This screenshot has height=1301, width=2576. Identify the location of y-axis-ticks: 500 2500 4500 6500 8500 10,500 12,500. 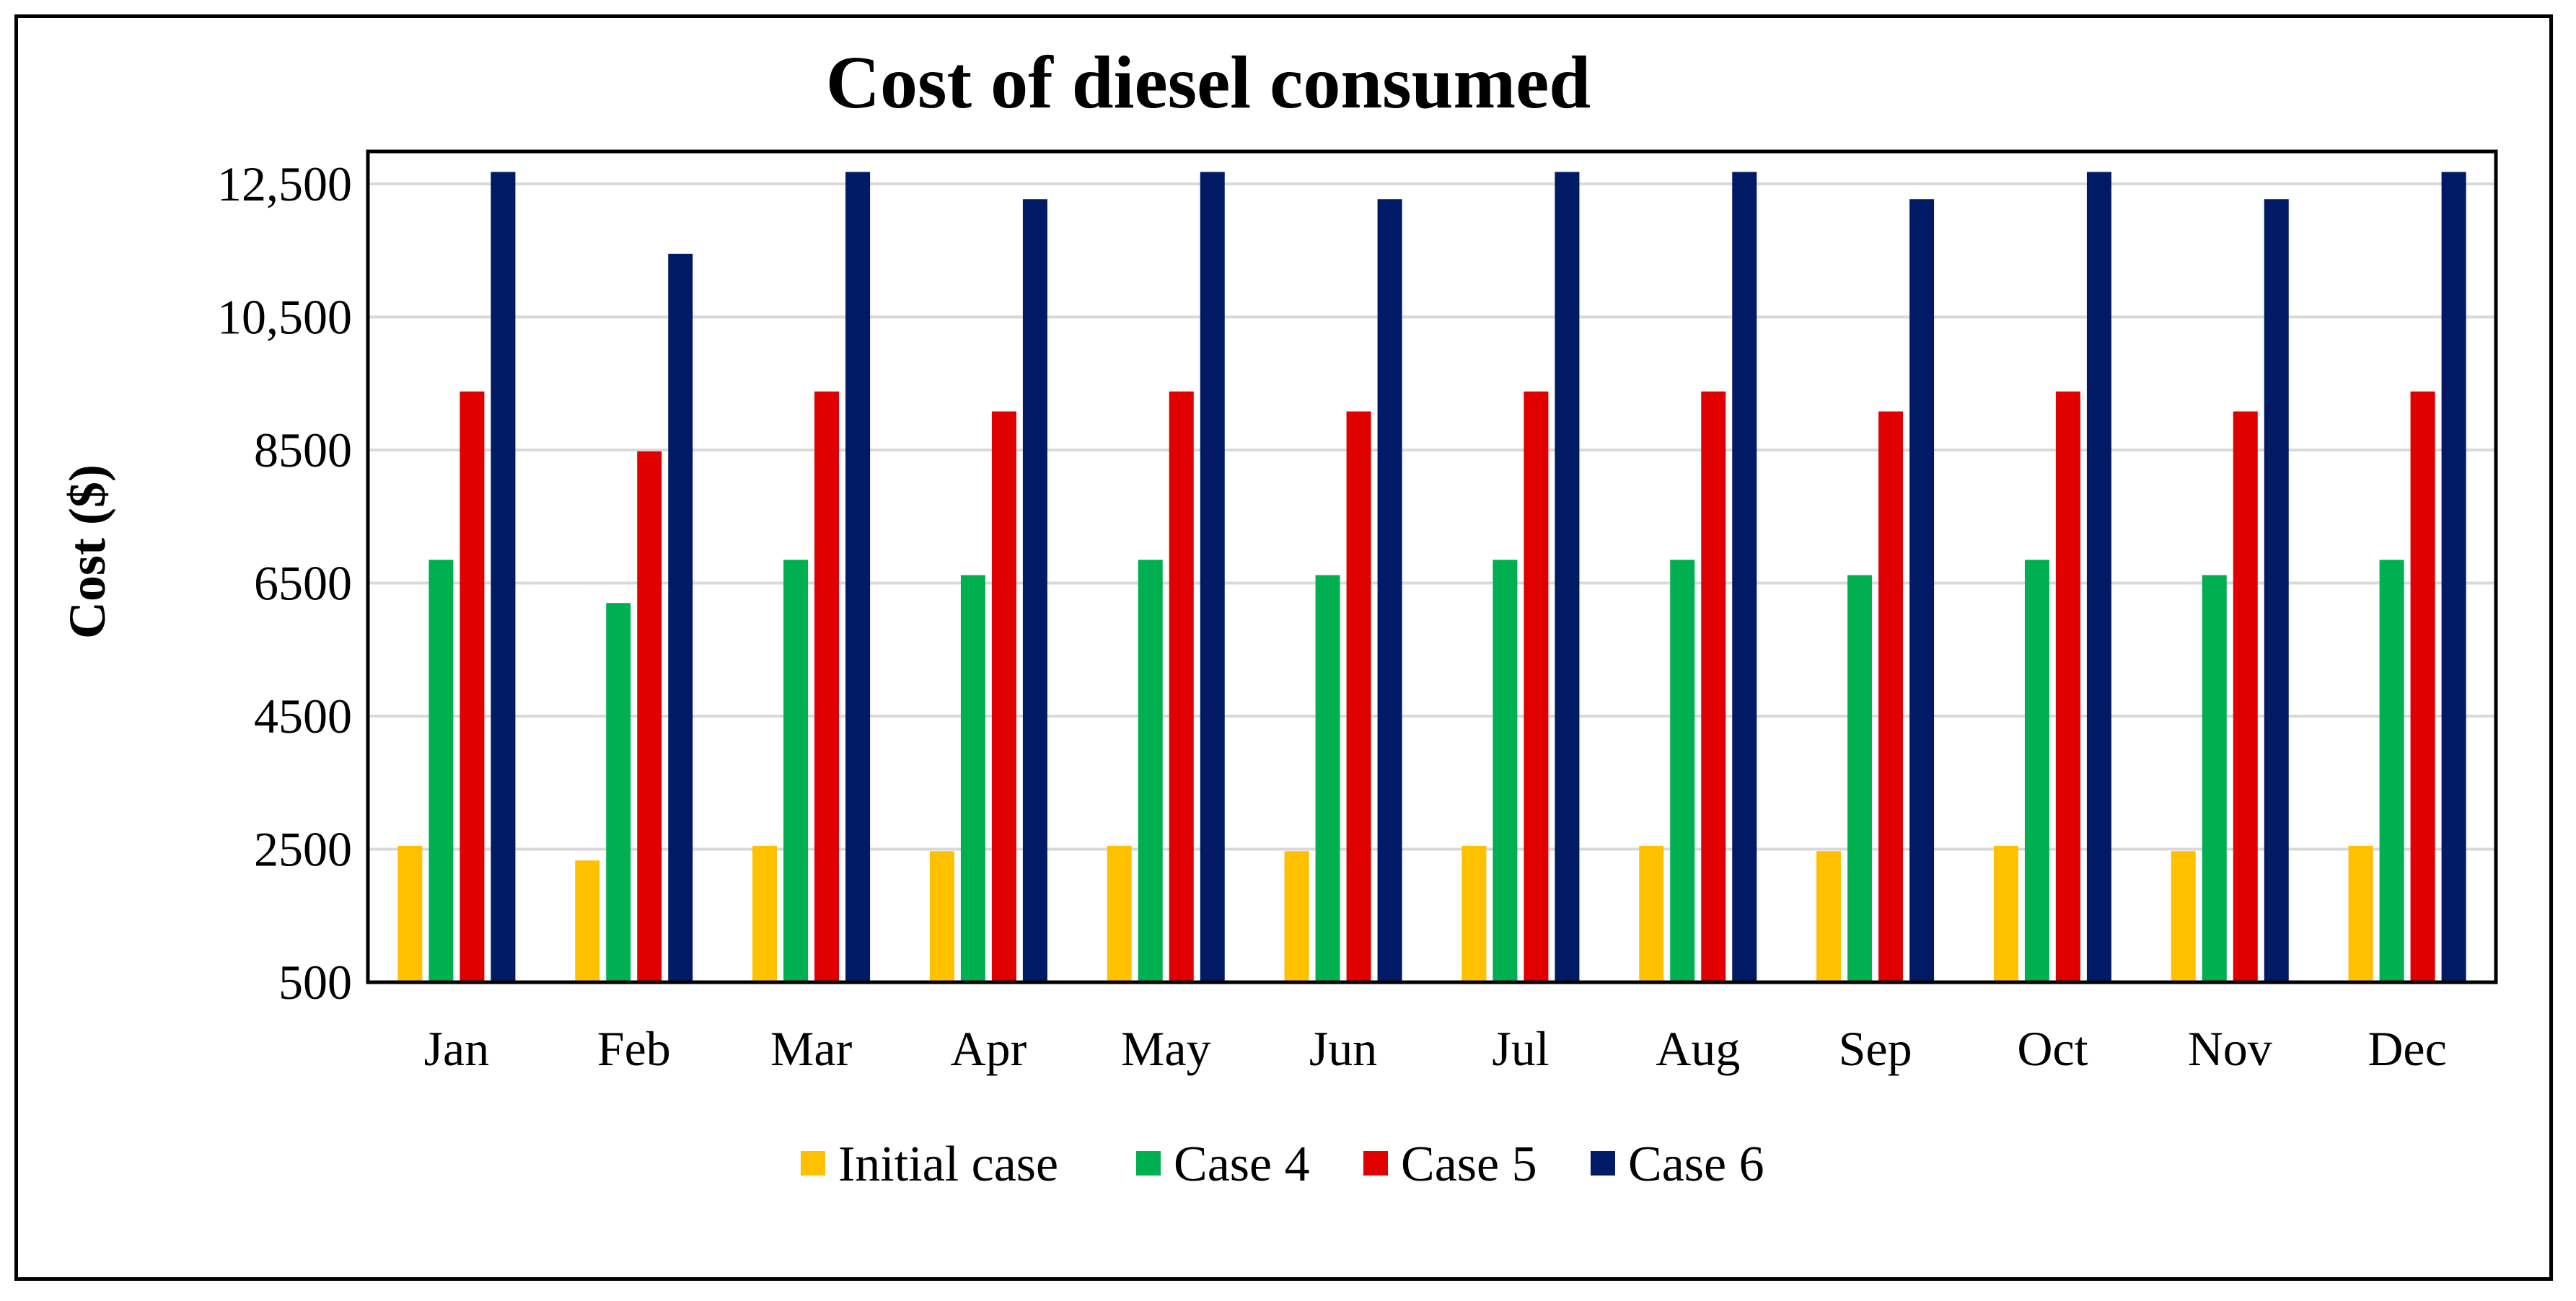
(284, 583).